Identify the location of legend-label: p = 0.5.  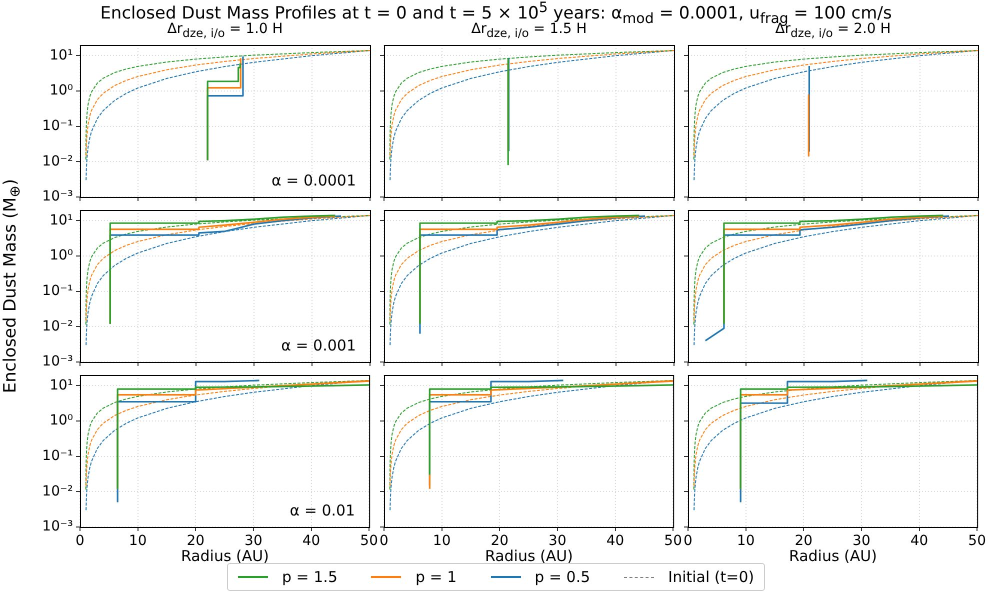
(562, 577).